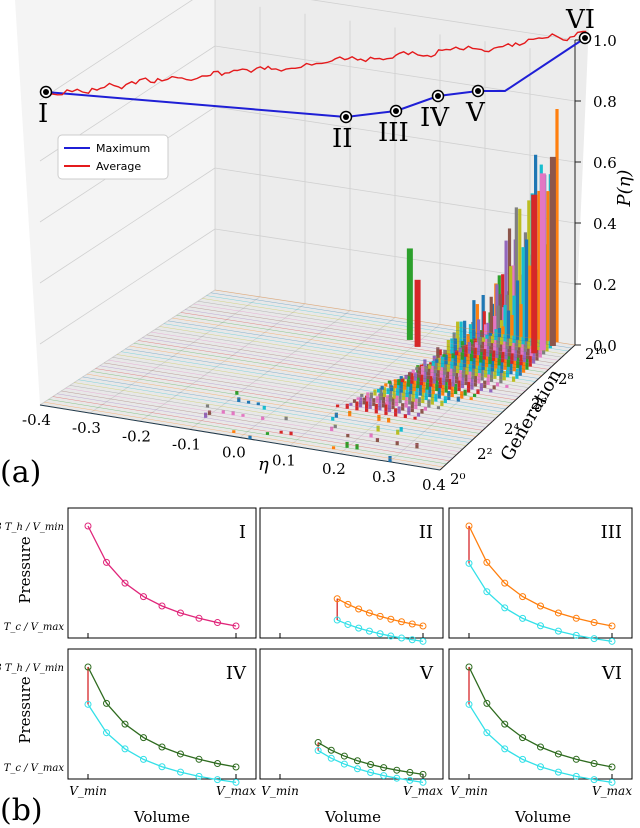 Image resolution: width=640 pixels, height=828 pixels. What do you see at coordinates (605, 285) in the screenshot?
I see `z-tick-label: 0.2` at bounding box center [605, 285].